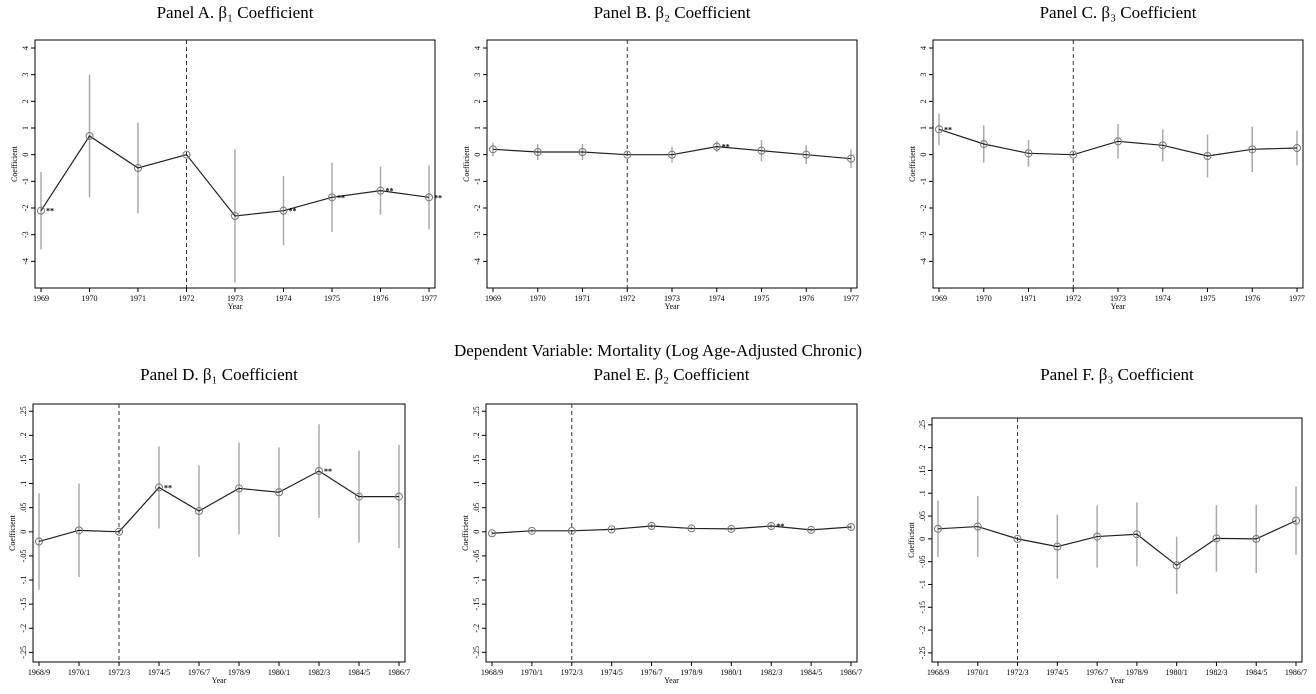  Describe the element at coordinates (23, 628) in the screenshot. I see `y-tick-label: -.2` at that location.